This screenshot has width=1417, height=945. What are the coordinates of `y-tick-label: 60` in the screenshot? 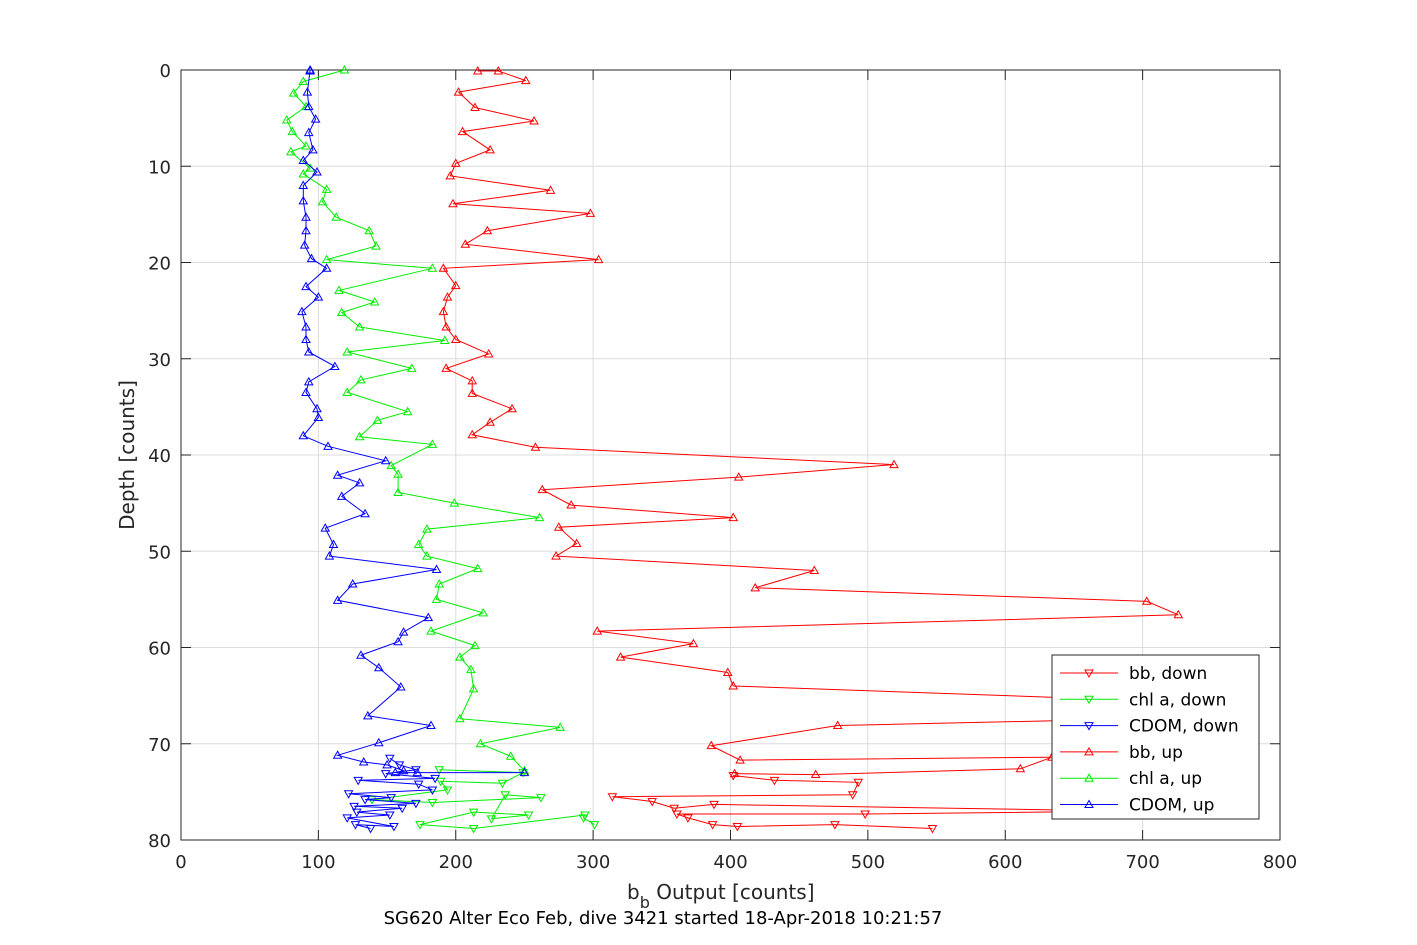 It's located at (159, 649).